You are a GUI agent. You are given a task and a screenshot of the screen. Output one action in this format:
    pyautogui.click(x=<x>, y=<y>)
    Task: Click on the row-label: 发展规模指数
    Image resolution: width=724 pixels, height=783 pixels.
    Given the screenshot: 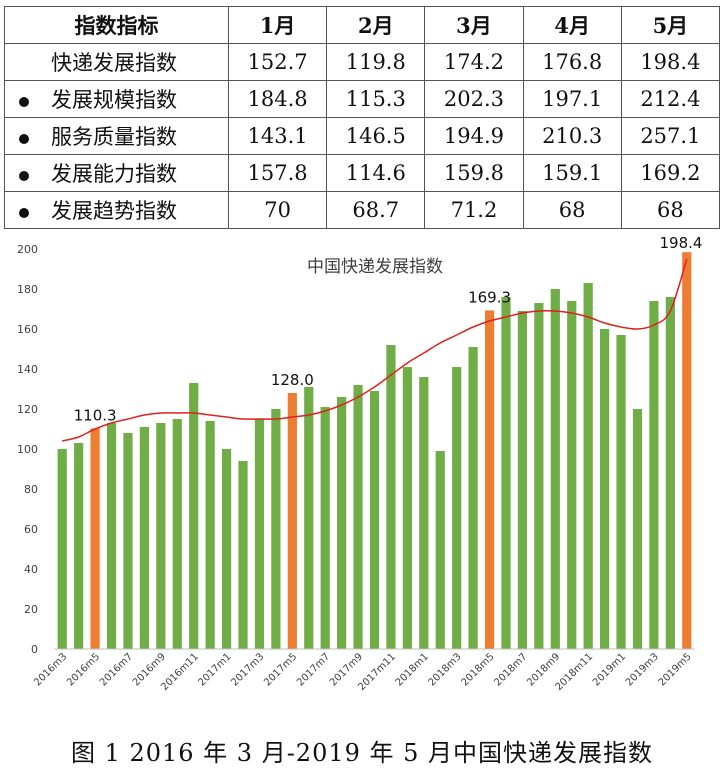 What is the action you would take?
    pyautogui.click(x=116, y=99)
    